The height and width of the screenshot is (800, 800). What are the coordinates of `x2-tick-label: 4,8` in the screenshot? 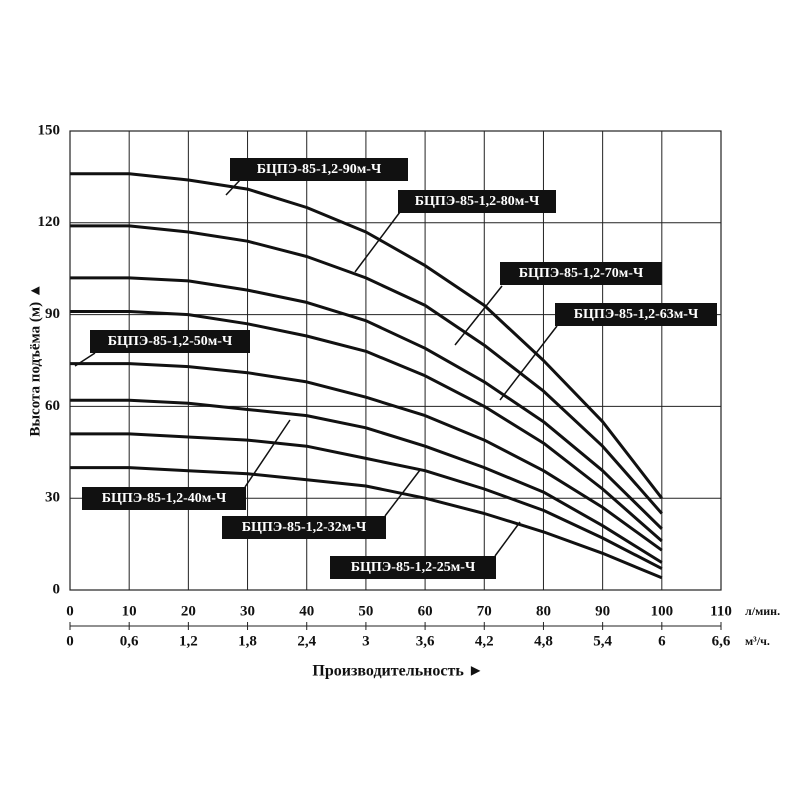 It's located at (543, 641).